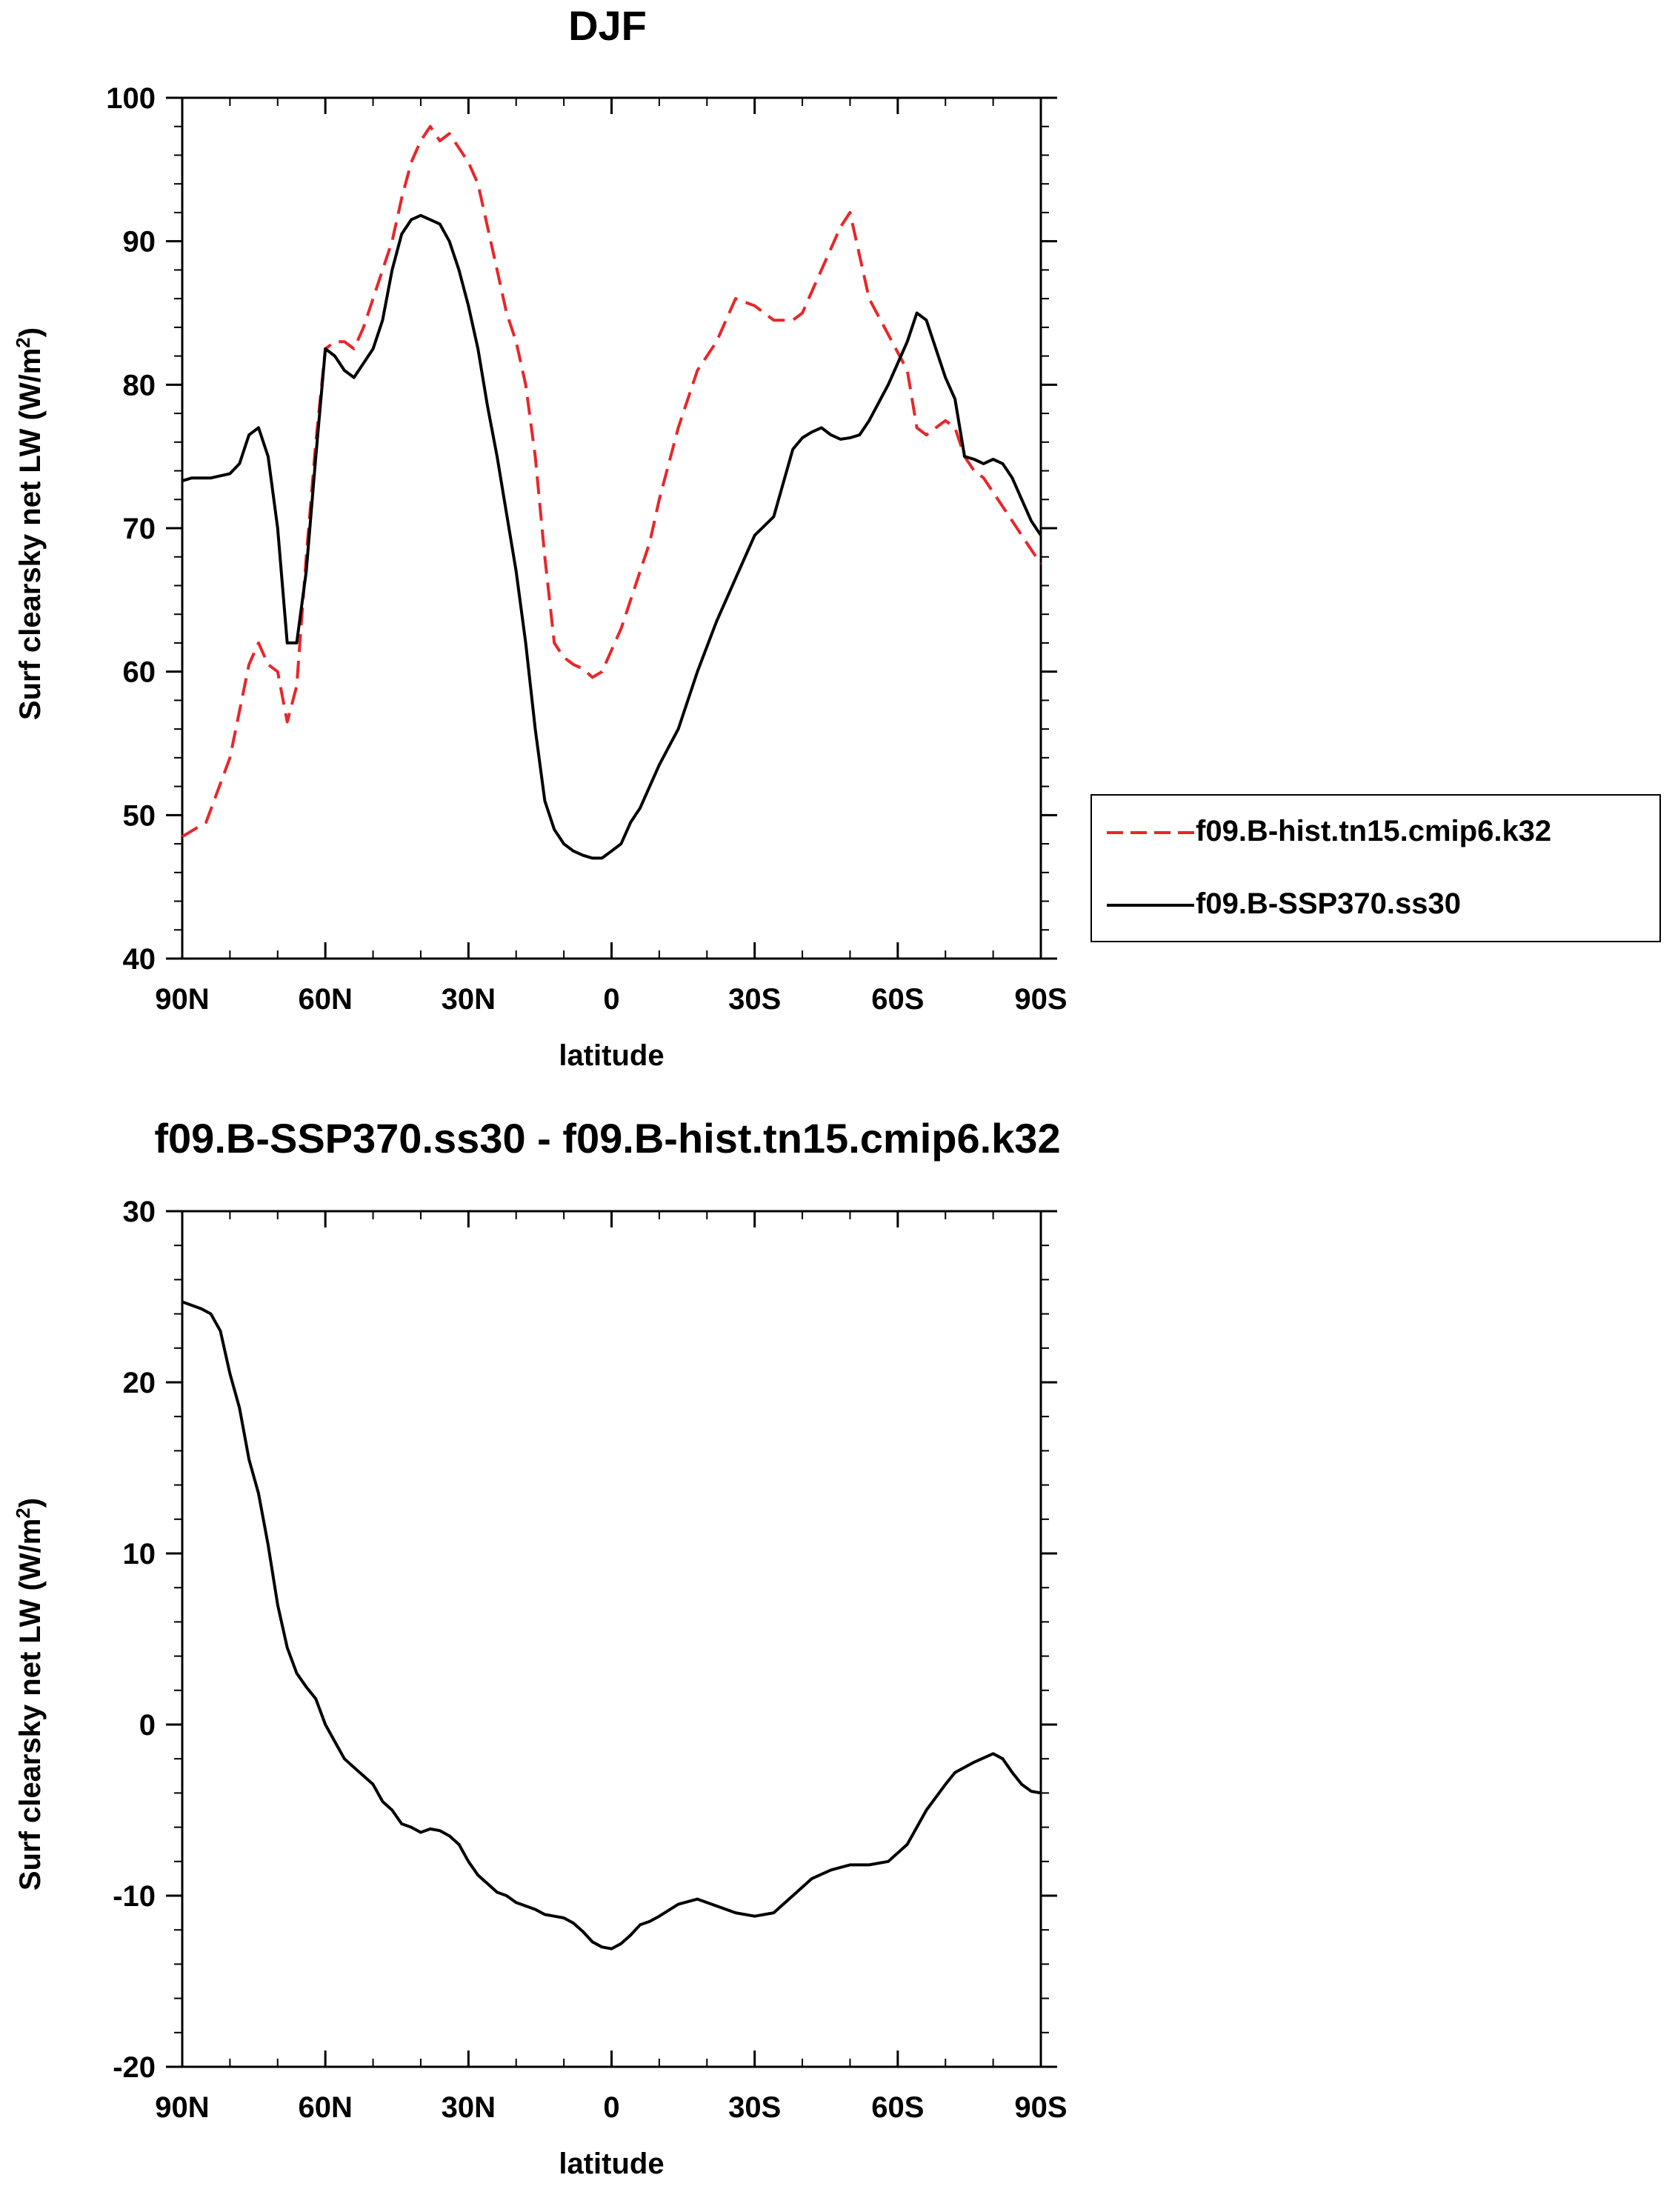 The width and height of the screenshot is (1675, 2212). Describe the element at coordinates (1329, 903) in the screenshot. I see `legend-label-ssp370: f09.B-SSP370.ss30` at that location.